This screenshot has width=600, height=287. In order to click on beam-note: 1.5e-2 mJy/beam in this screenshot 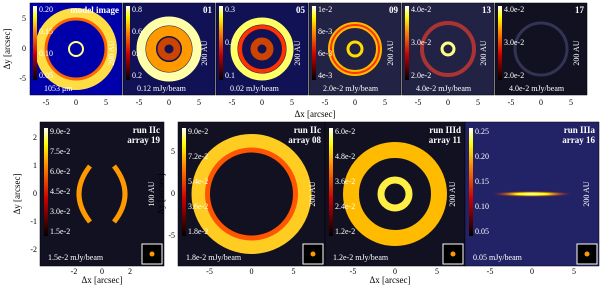, I will do `click(76, 257)`.